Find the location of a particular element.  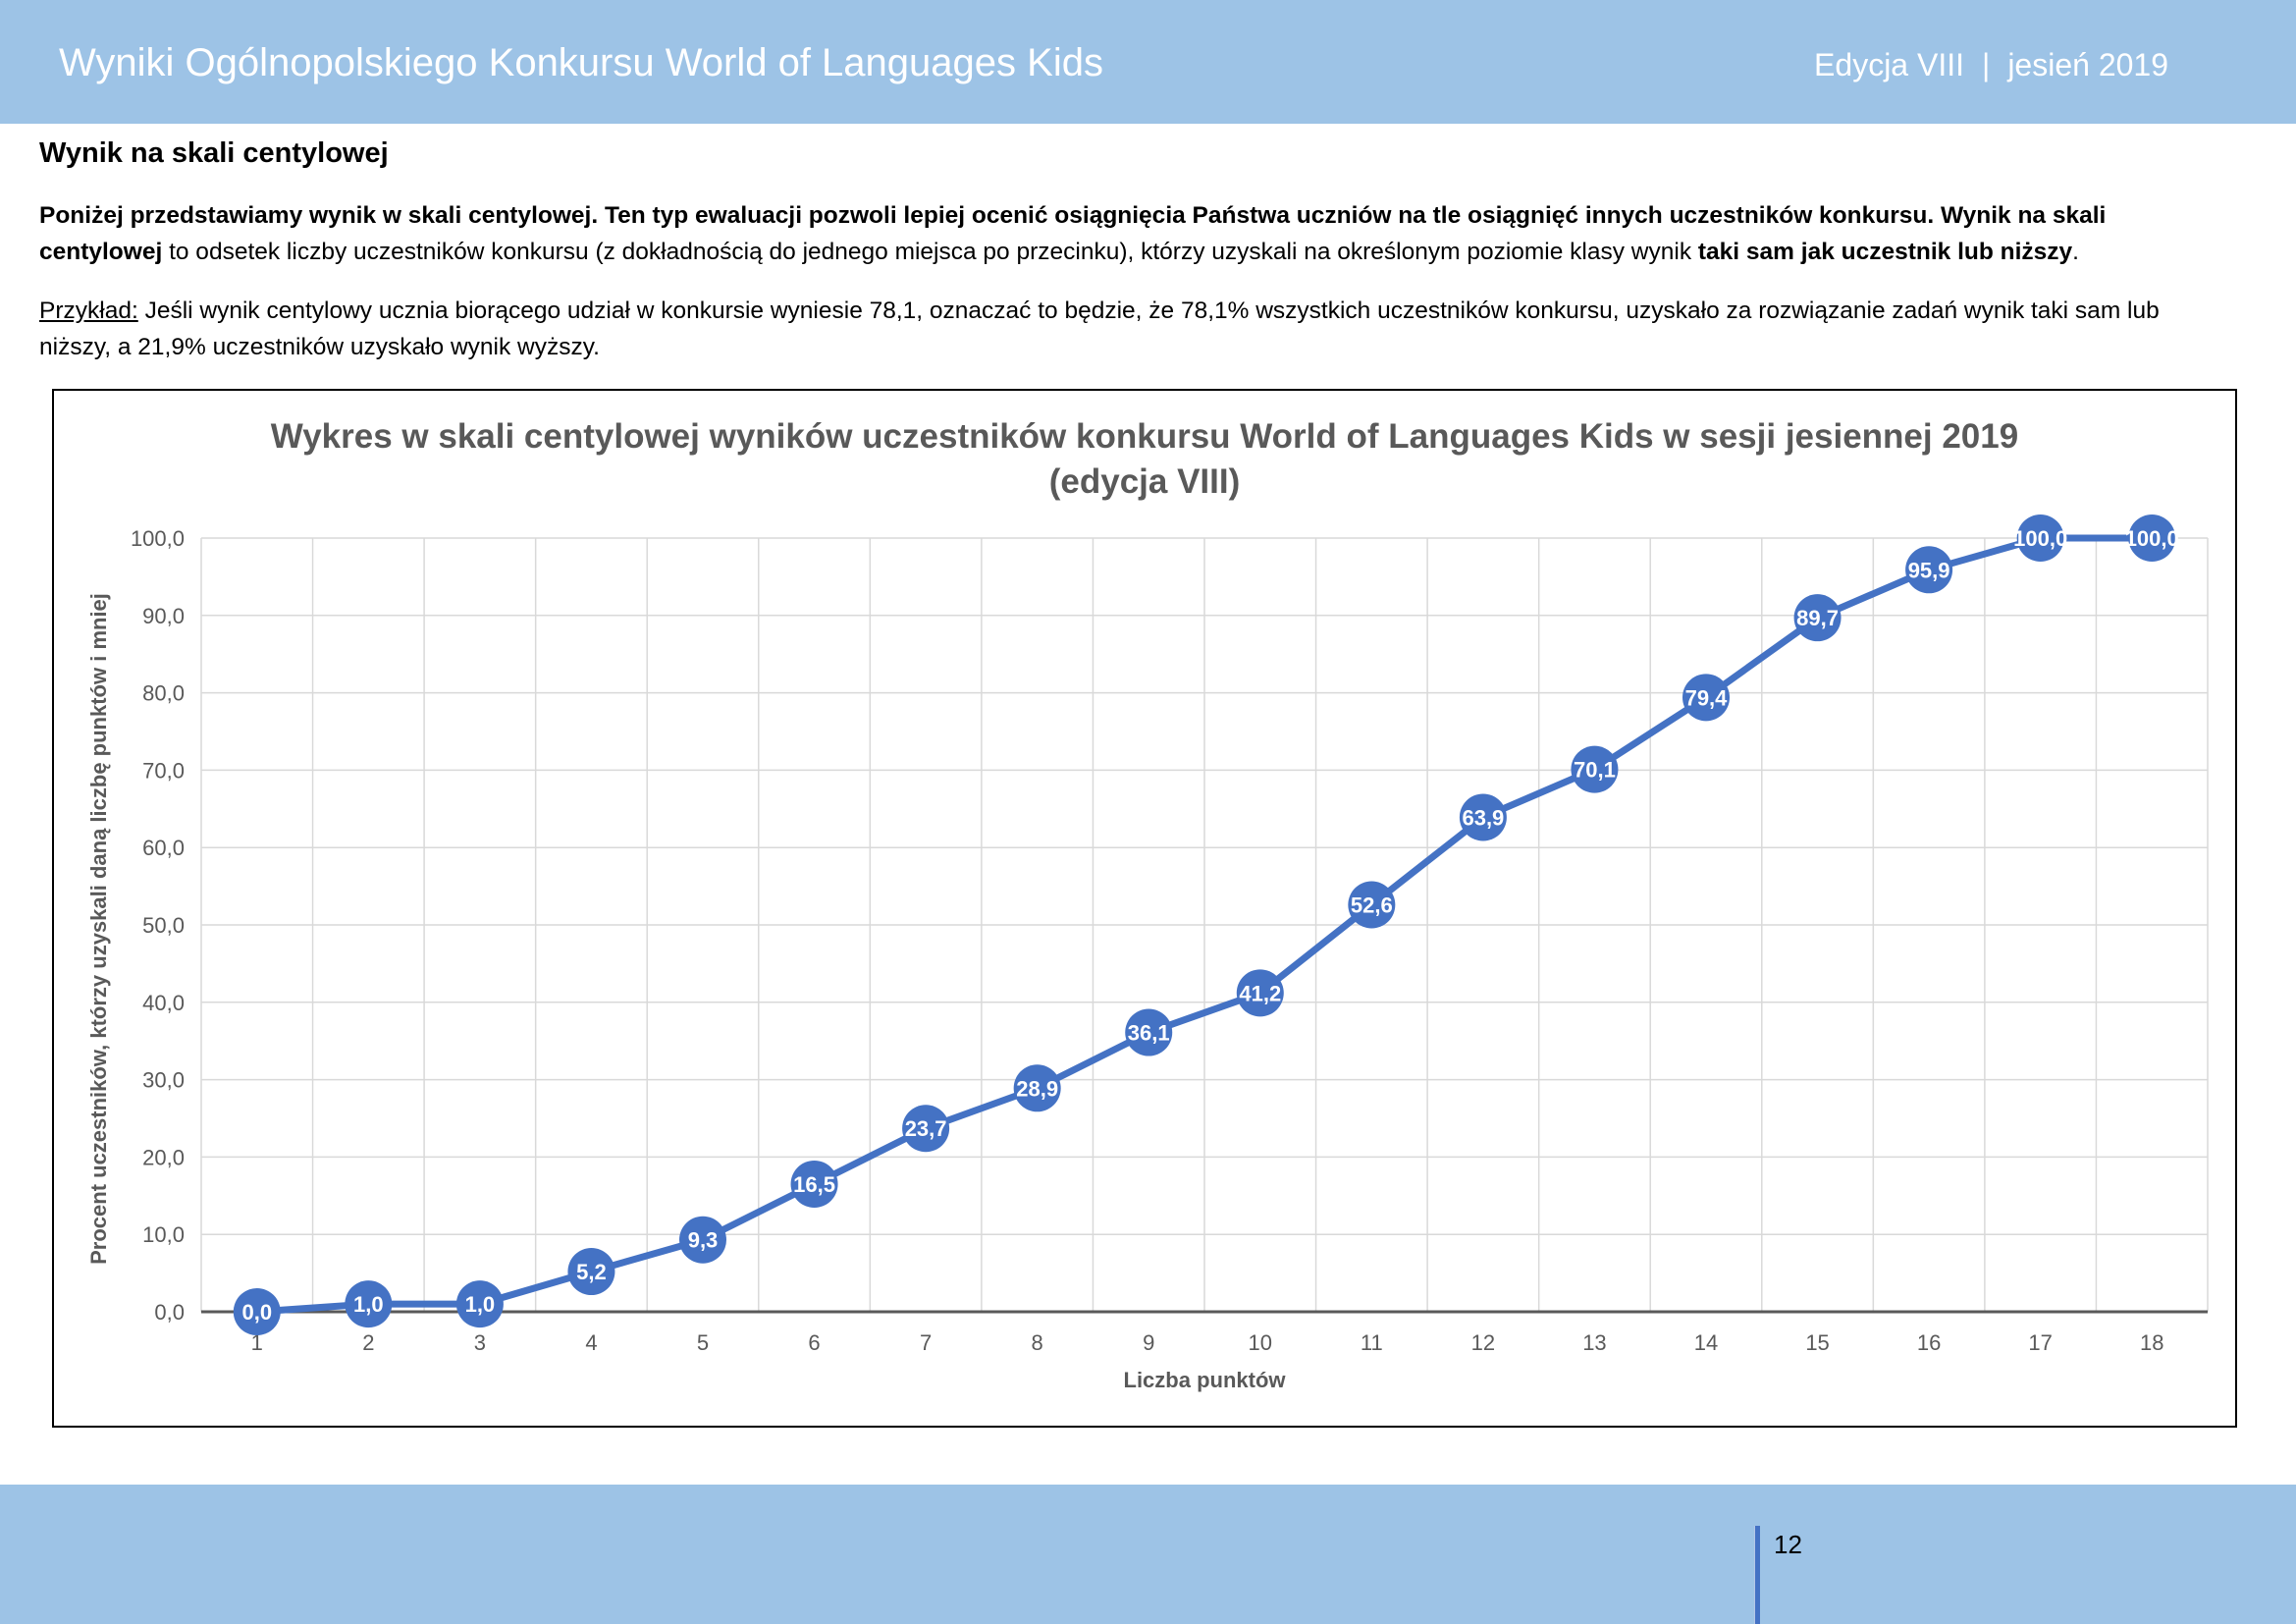

data-label: 28,9 is located at coordinates (1037, 1088).